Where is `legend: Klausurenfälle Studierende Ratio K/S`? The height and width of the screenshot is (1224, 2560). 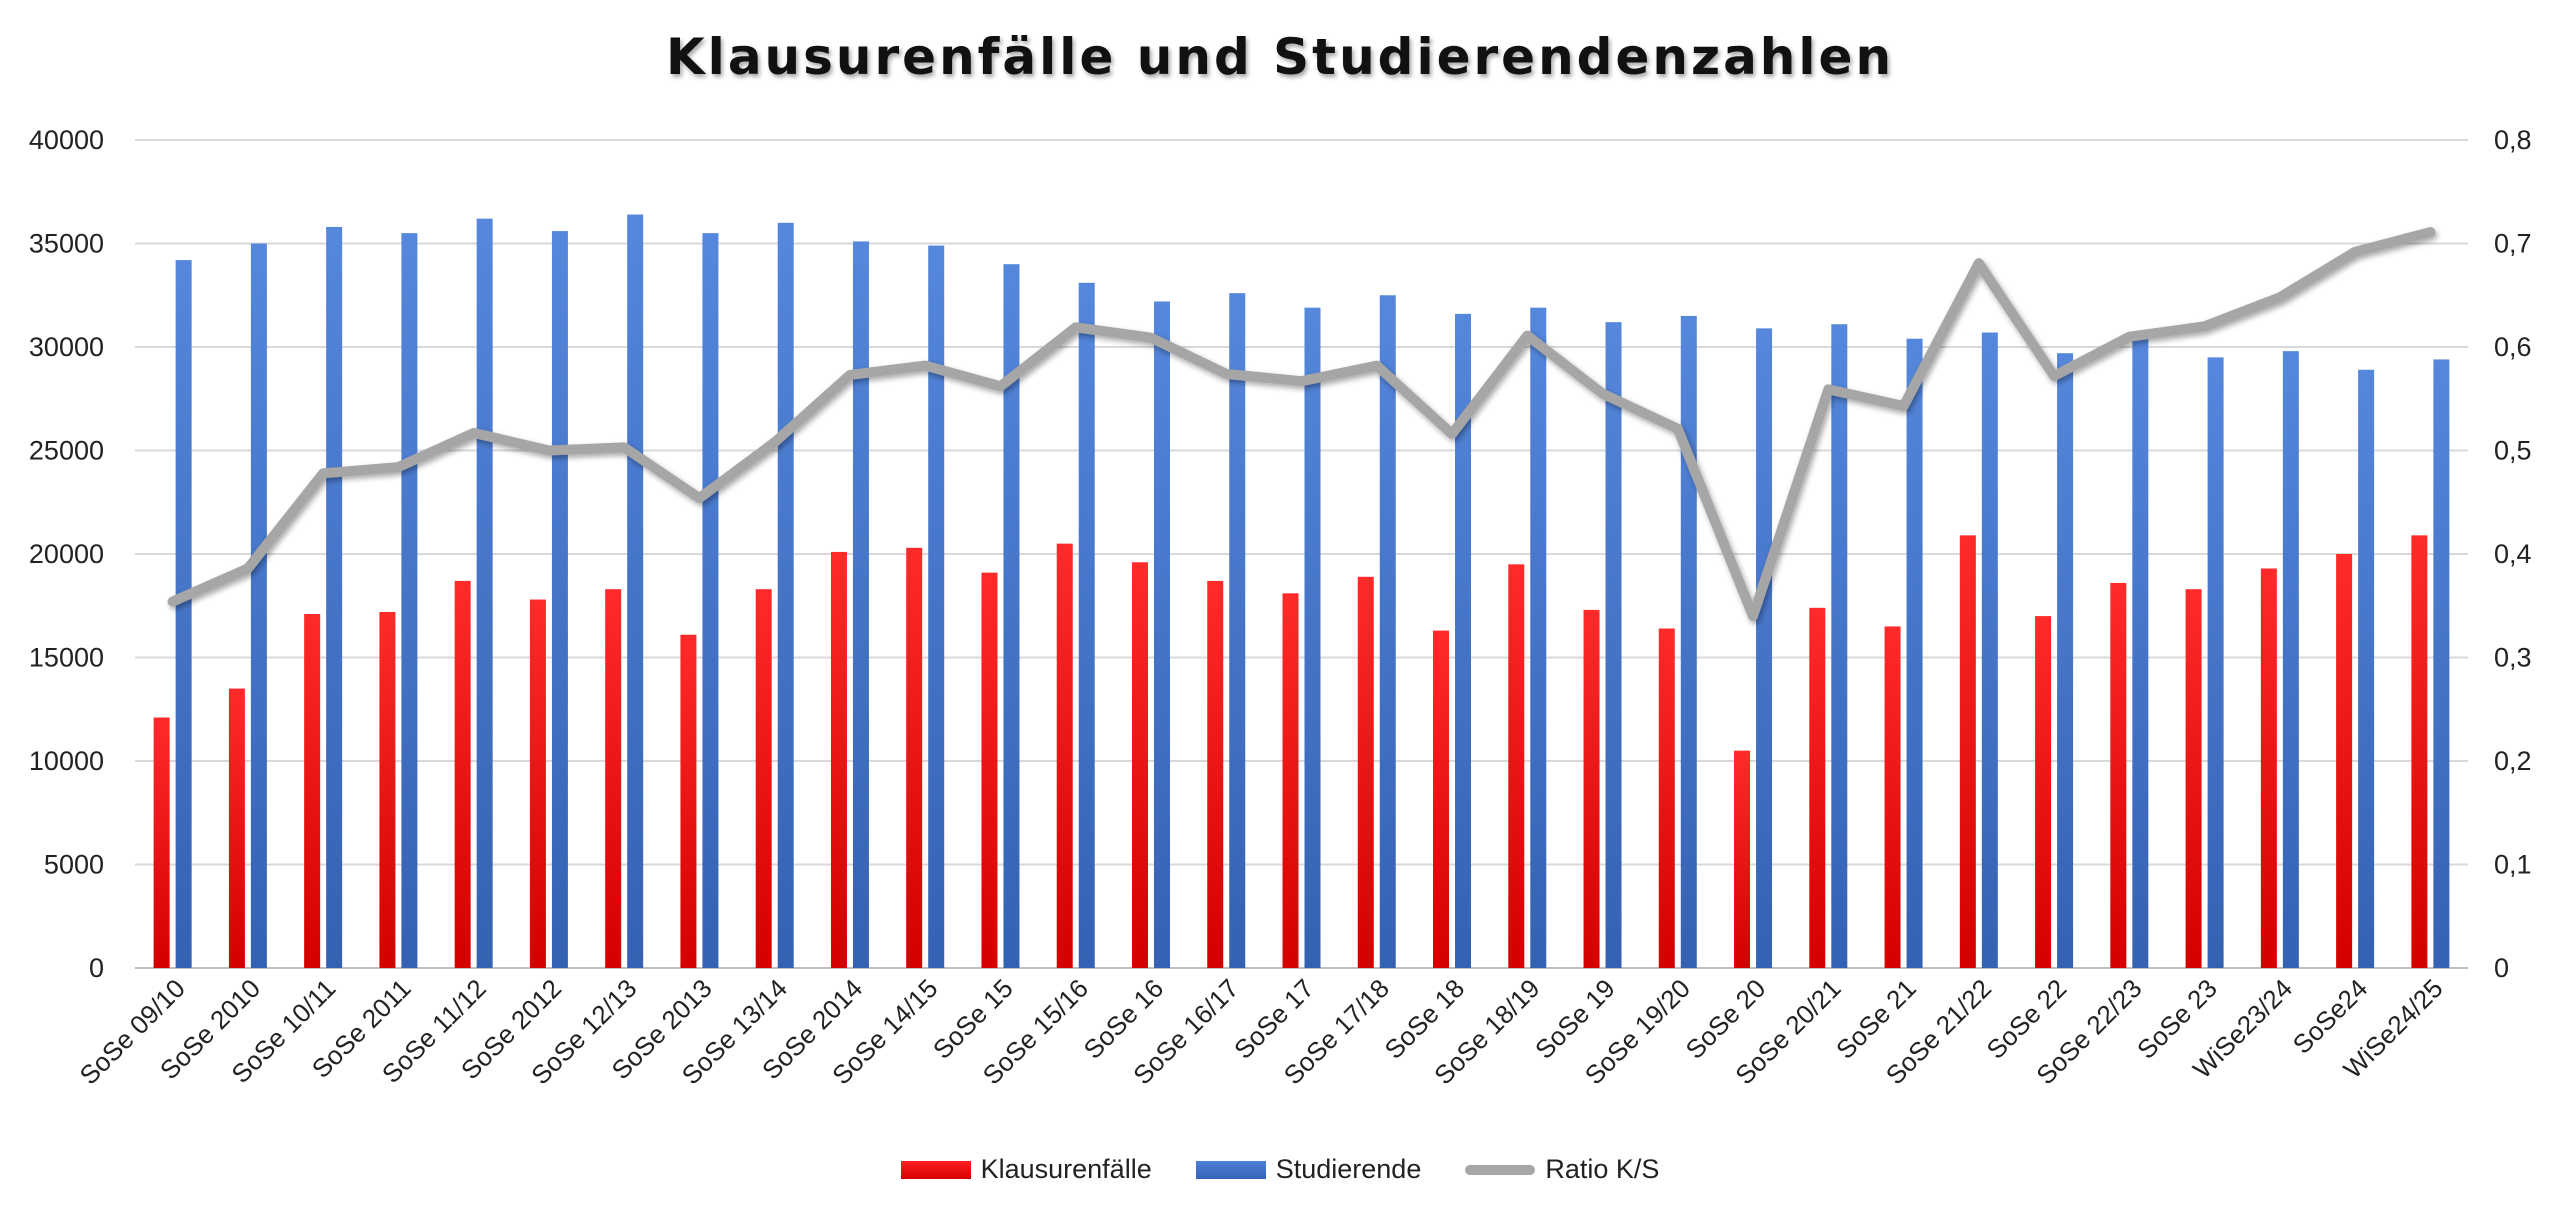 legend: Klausurenfälle Studierende Ratio K/S is located at coordinates (1280, 1169).